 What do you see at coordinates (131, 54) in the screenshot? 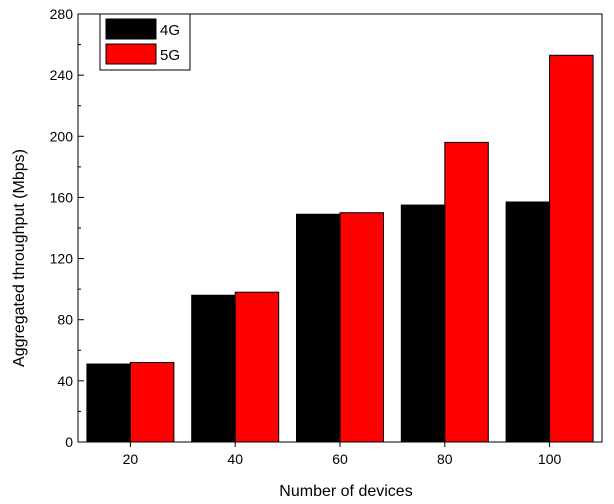
I see `legend-swatch-5g` at bounding box center [131, 54].